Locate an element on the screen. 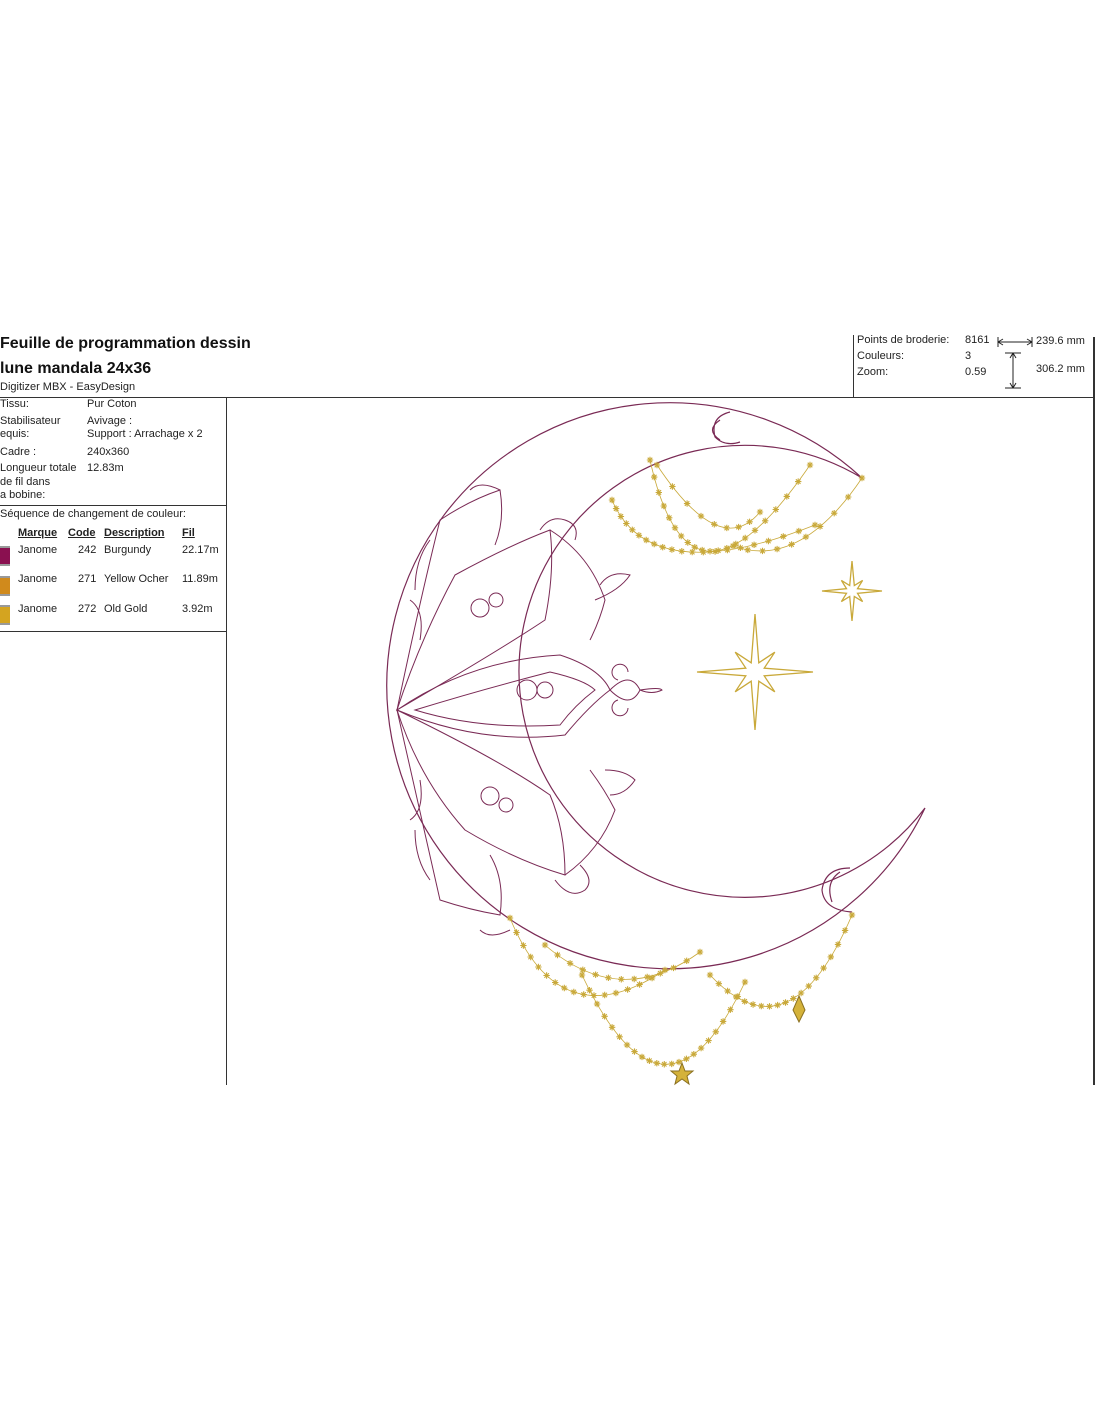  dimension-arrows-icon is located at coordinates (1015, 363).